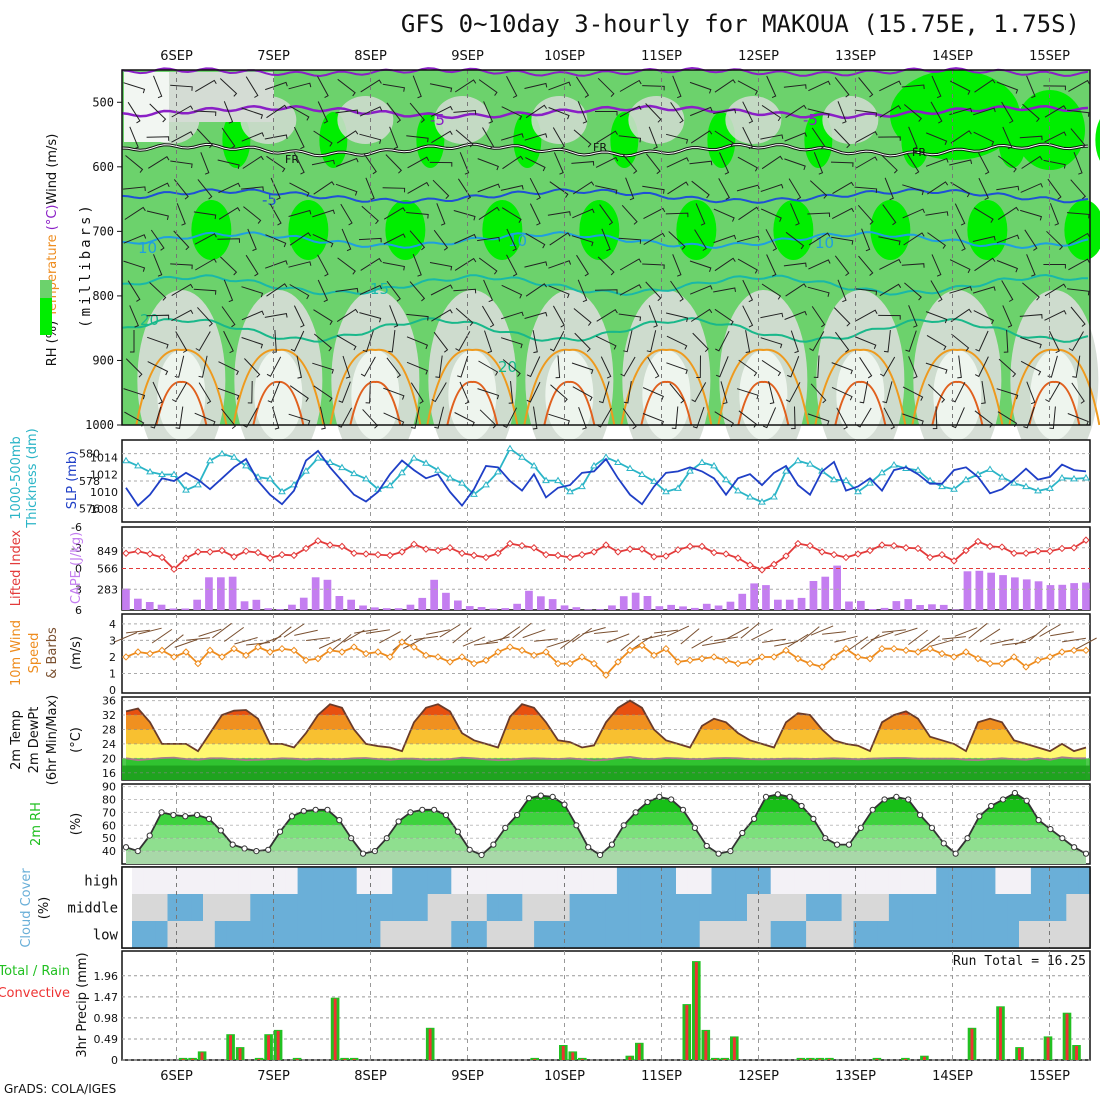 The width and height of the screenshot is (1100, 1100). I want to click on date-label-top: 10SEP, so click(564, 56).